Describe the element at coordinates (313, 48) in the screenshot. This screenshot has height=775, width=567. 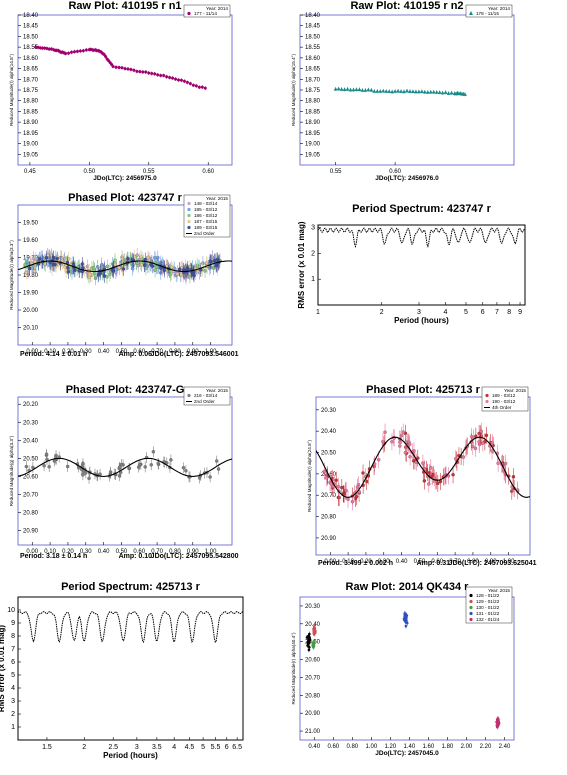
I see `y-tick-label: 18.55` at that location.